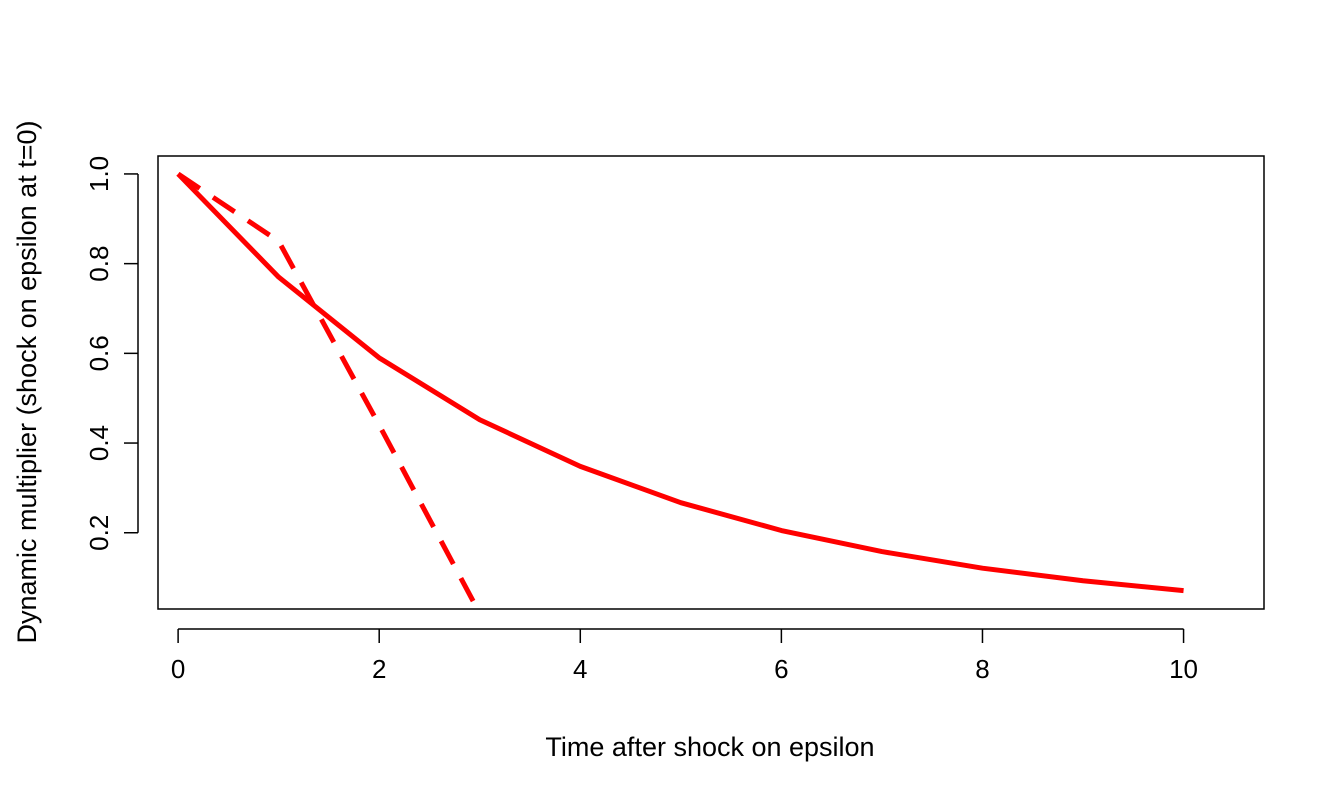 This screenshot has height=811, width=1344. Describe the element at coordinates (379, 669) in the screenshot. I see `x-tick-label: 2` at that location.